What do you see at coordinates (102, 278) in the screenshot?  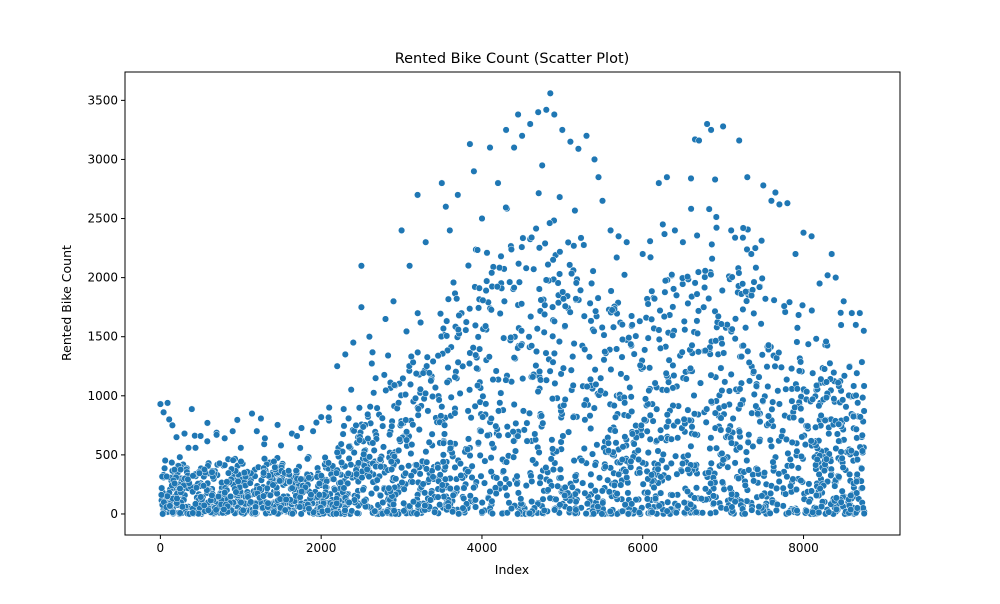 I see `y-tick-label: 2000` at bounding box center [102, 278].